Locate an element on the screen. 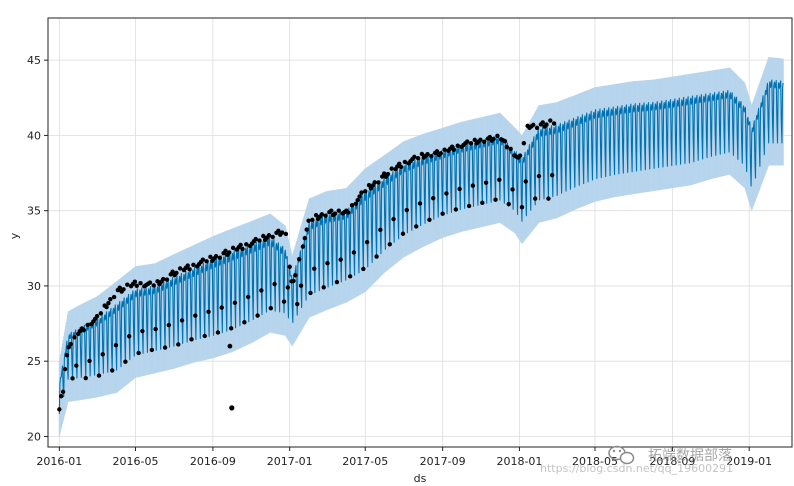 This screenshot has height=486, width=794. x-tick-label: 2017-01 is located at coordinates (290, 461).